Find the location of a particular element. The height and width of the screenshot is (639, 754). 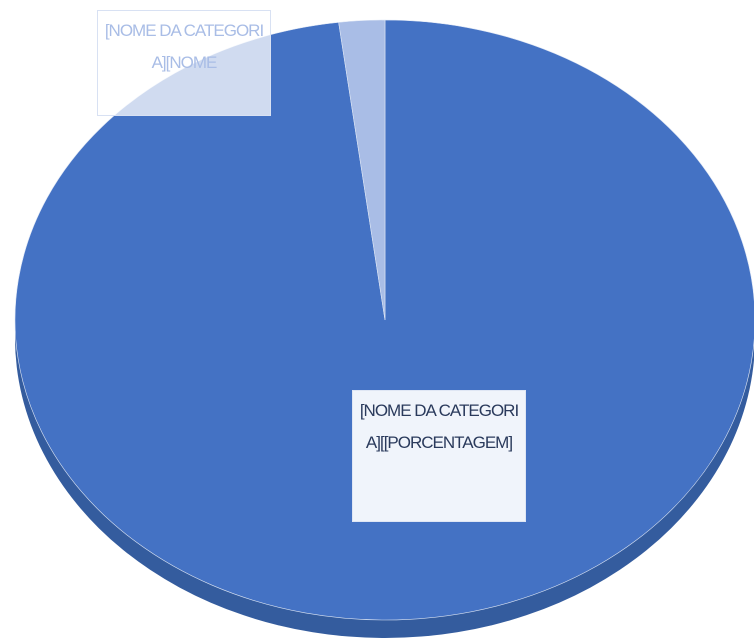

pie-slice is located at coordinates (362, 170).